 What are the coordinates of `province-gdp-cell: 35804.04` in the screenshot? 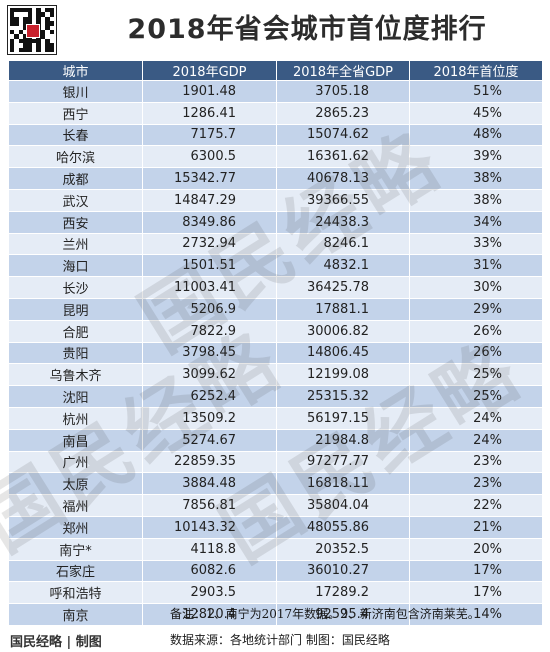 It's located at (343, 505).